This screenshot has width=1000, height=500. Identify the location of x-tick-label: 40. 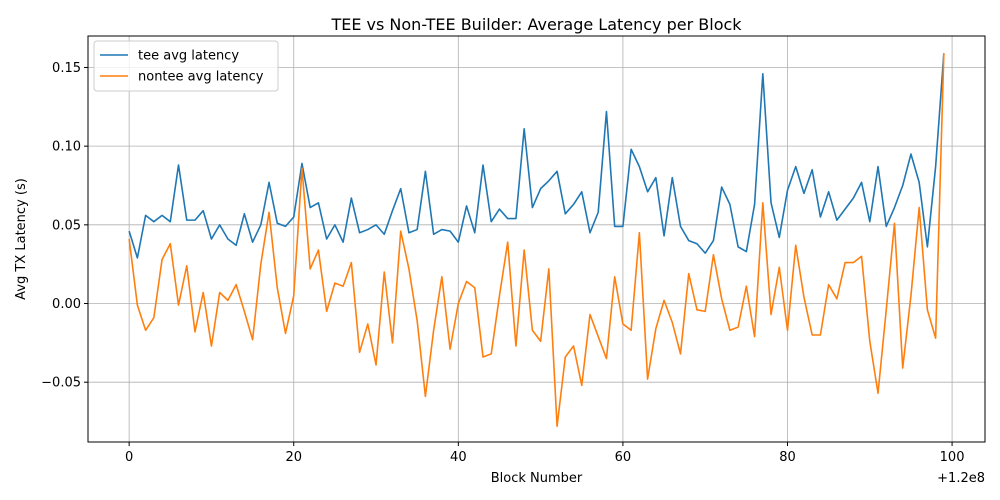
(458, 457).